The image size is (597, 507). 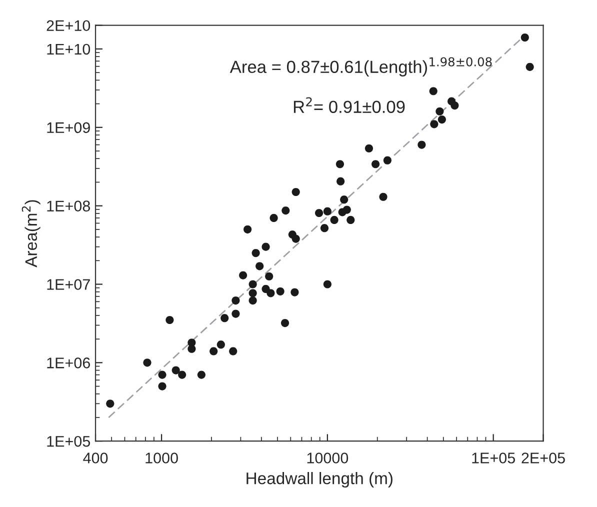 What do you see at coordinates (68, 206) in the screenshot?
I see `y-tick-label: 1E+08` at bounding box center [68, 206].